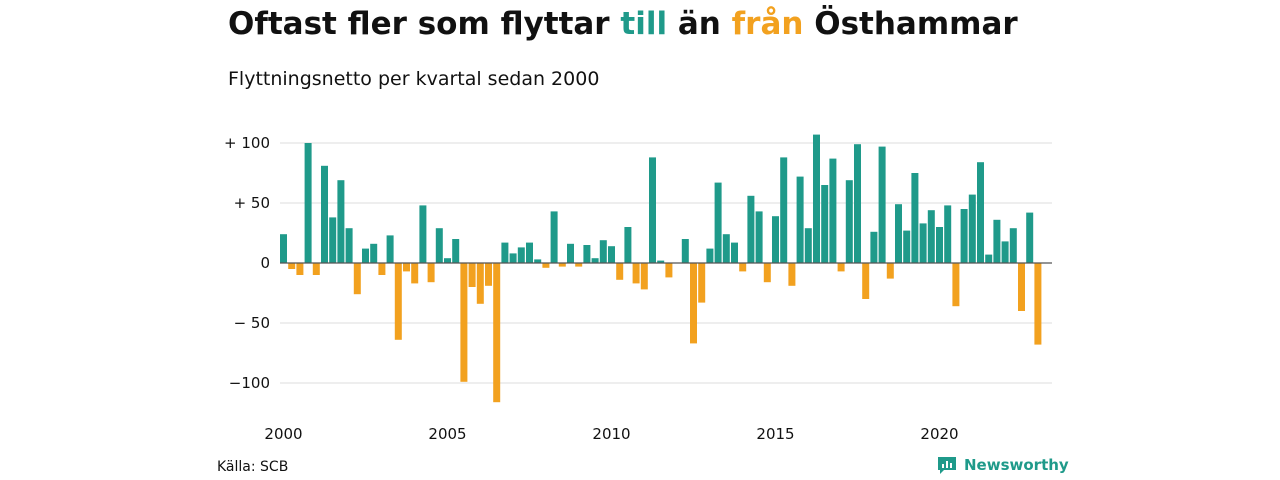 The image size is (1280, 480). Describe the element at coordinates (947, 465) in the screenshot. I see `newsworthy-logo-icon` at that location.